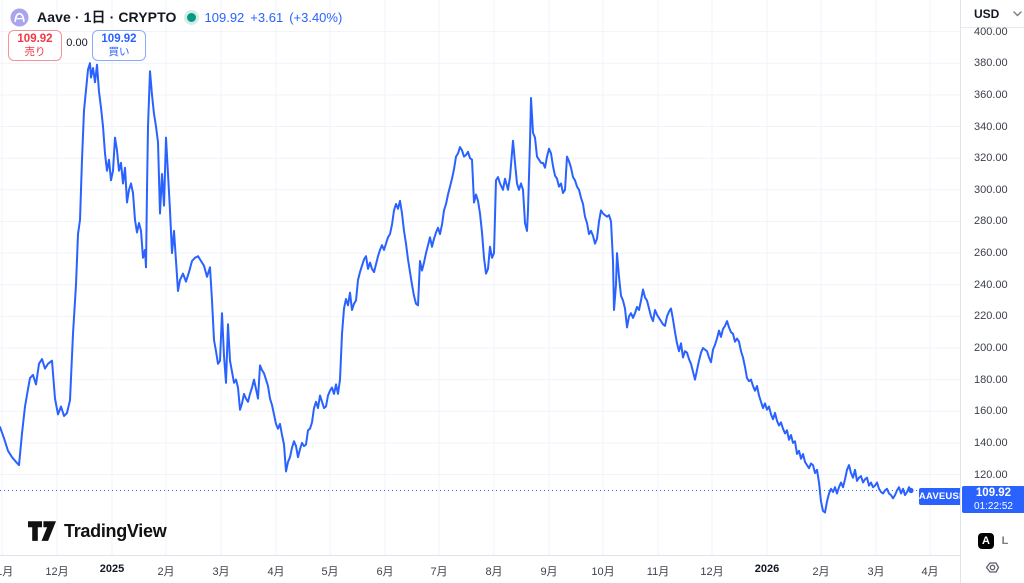 This screenshot has height=583, width=1024. I want to click on time-tick-label: 6月, so click(385, 572).